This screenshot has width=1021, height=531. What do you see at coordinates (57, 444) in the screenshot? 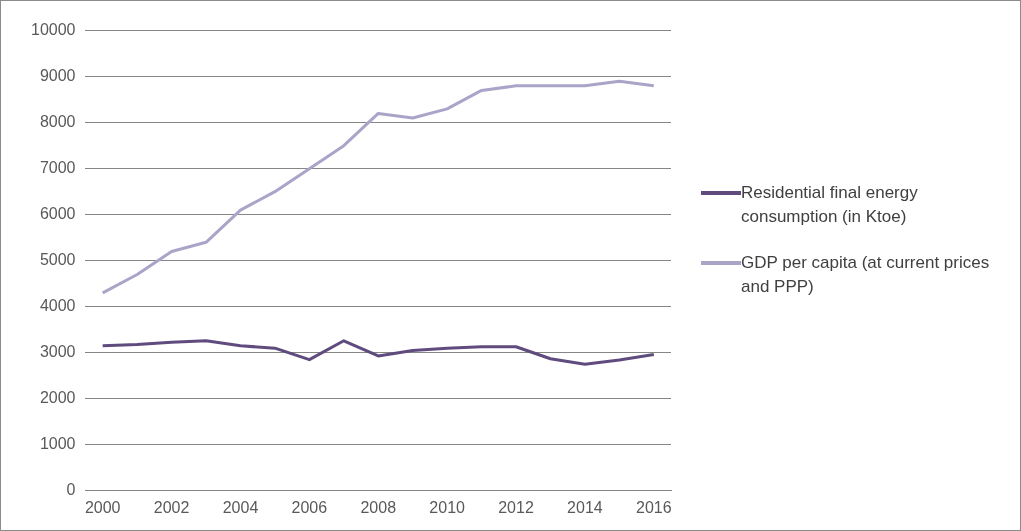
I see `y-tick-label: 1000` at bounding box center [57, 444].